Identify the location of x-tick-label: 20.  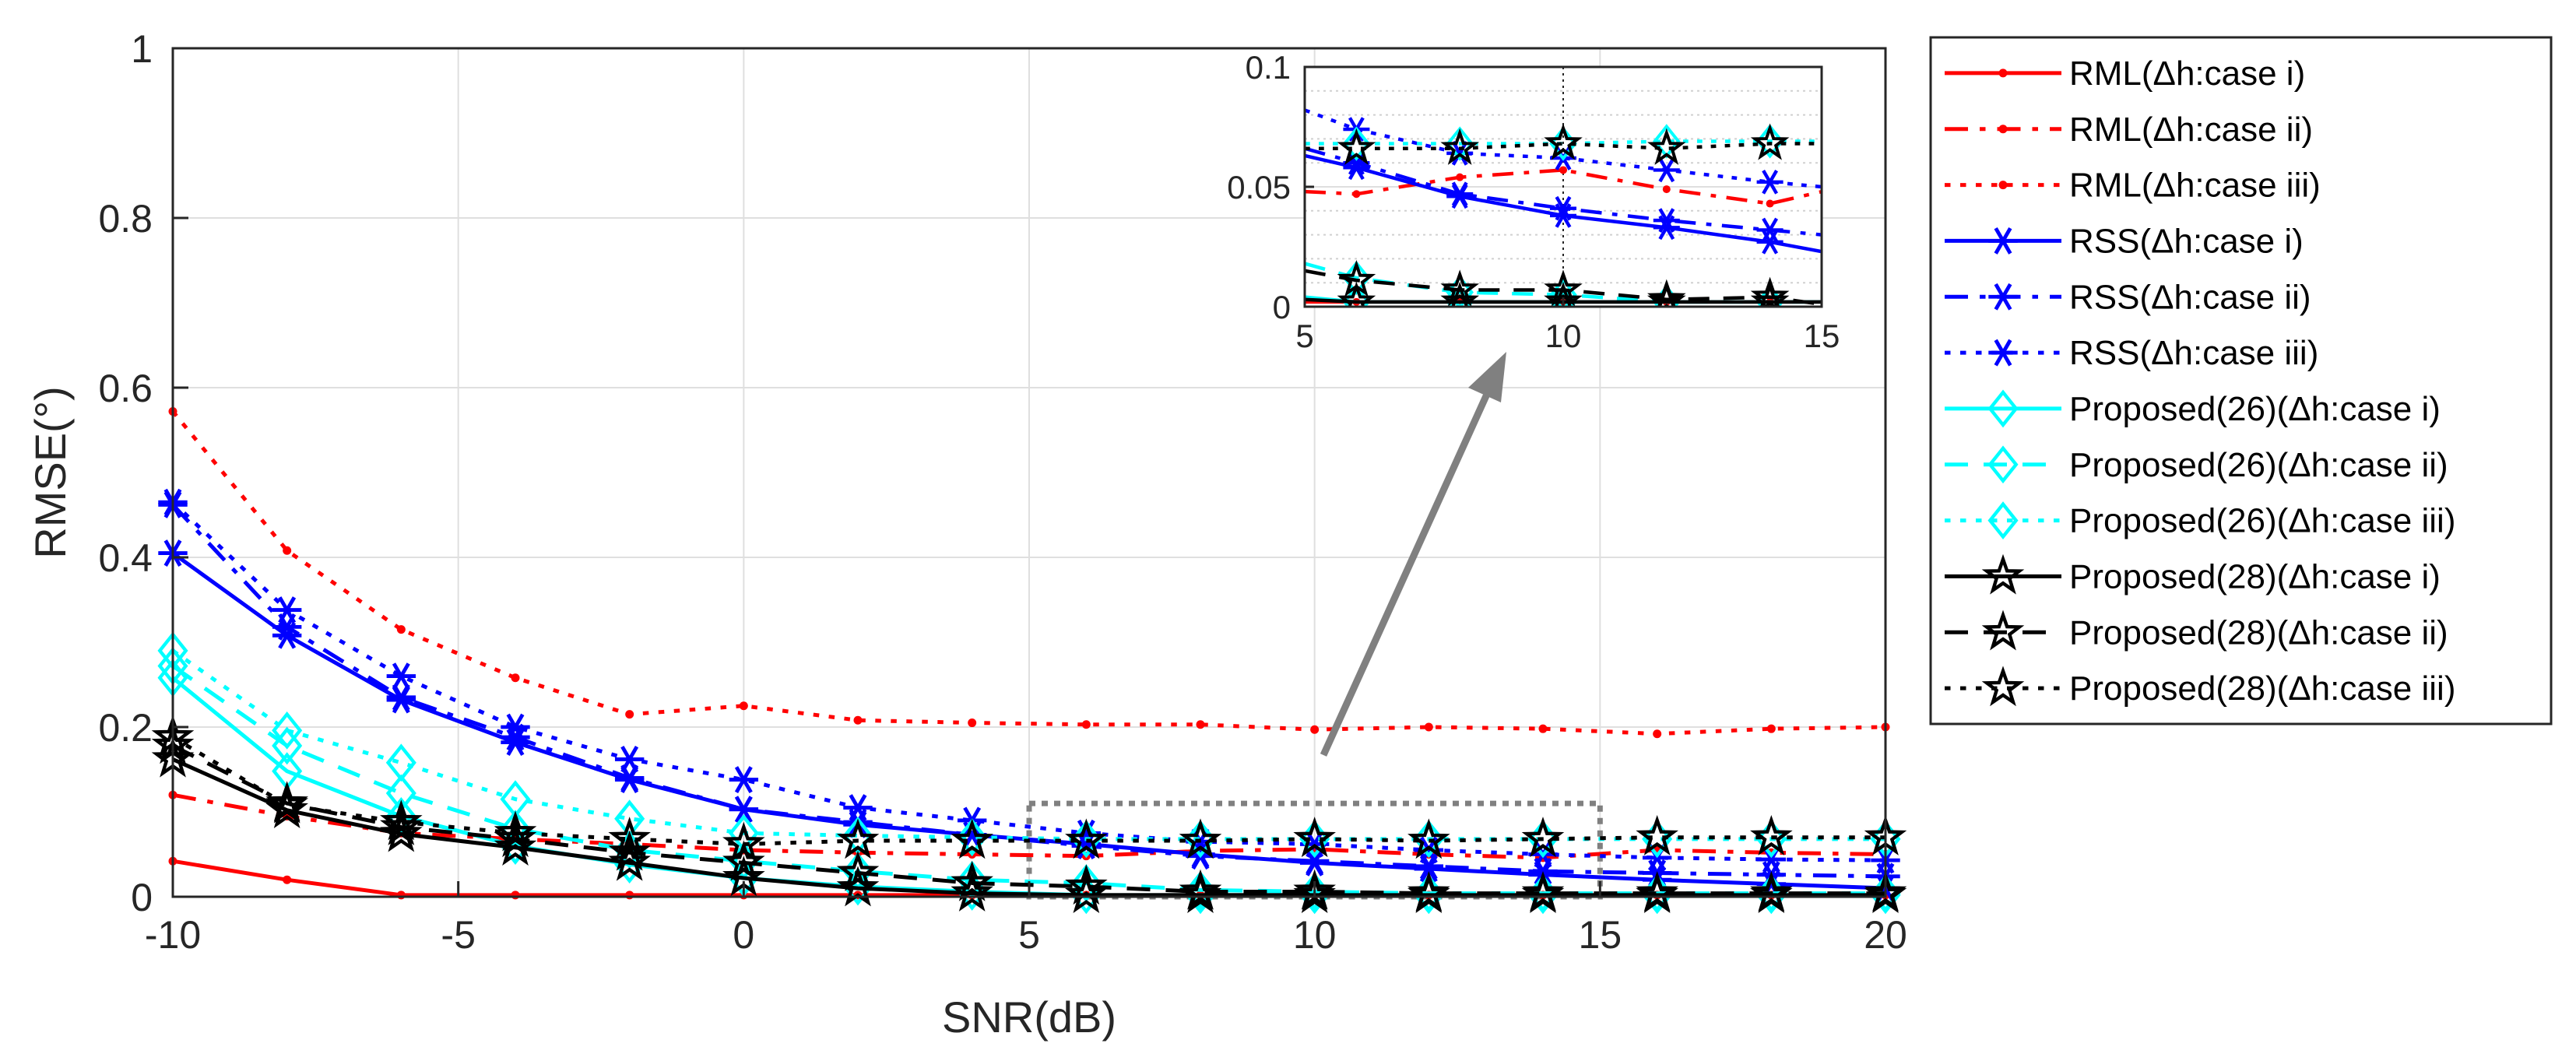
(1886, 935).